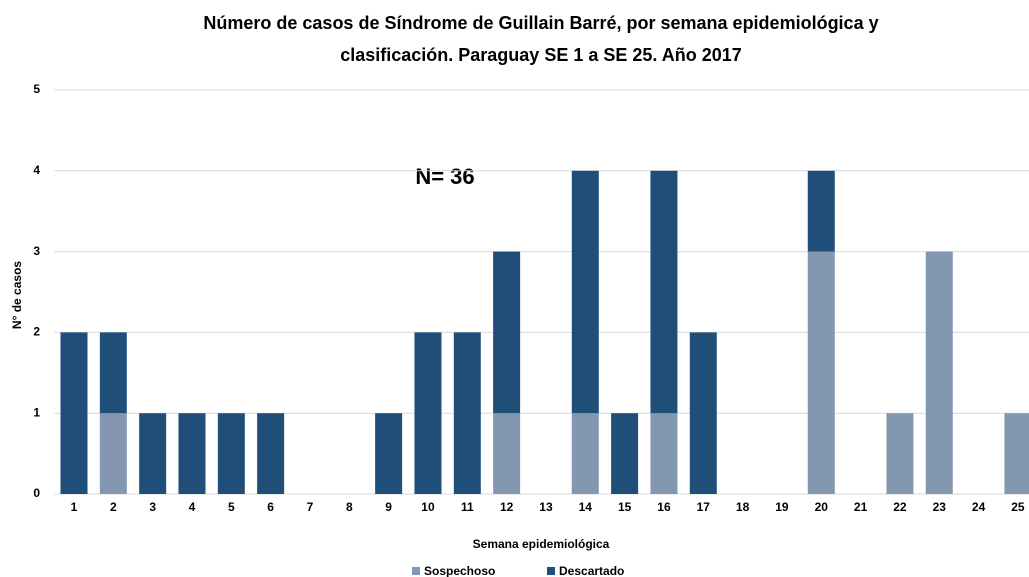 This screenshot has width=1029, height=577. What do you see at coordinates (664, 507) in the screenshot?
I see `x-tick-label: 16` at bounding box center [664, 507].